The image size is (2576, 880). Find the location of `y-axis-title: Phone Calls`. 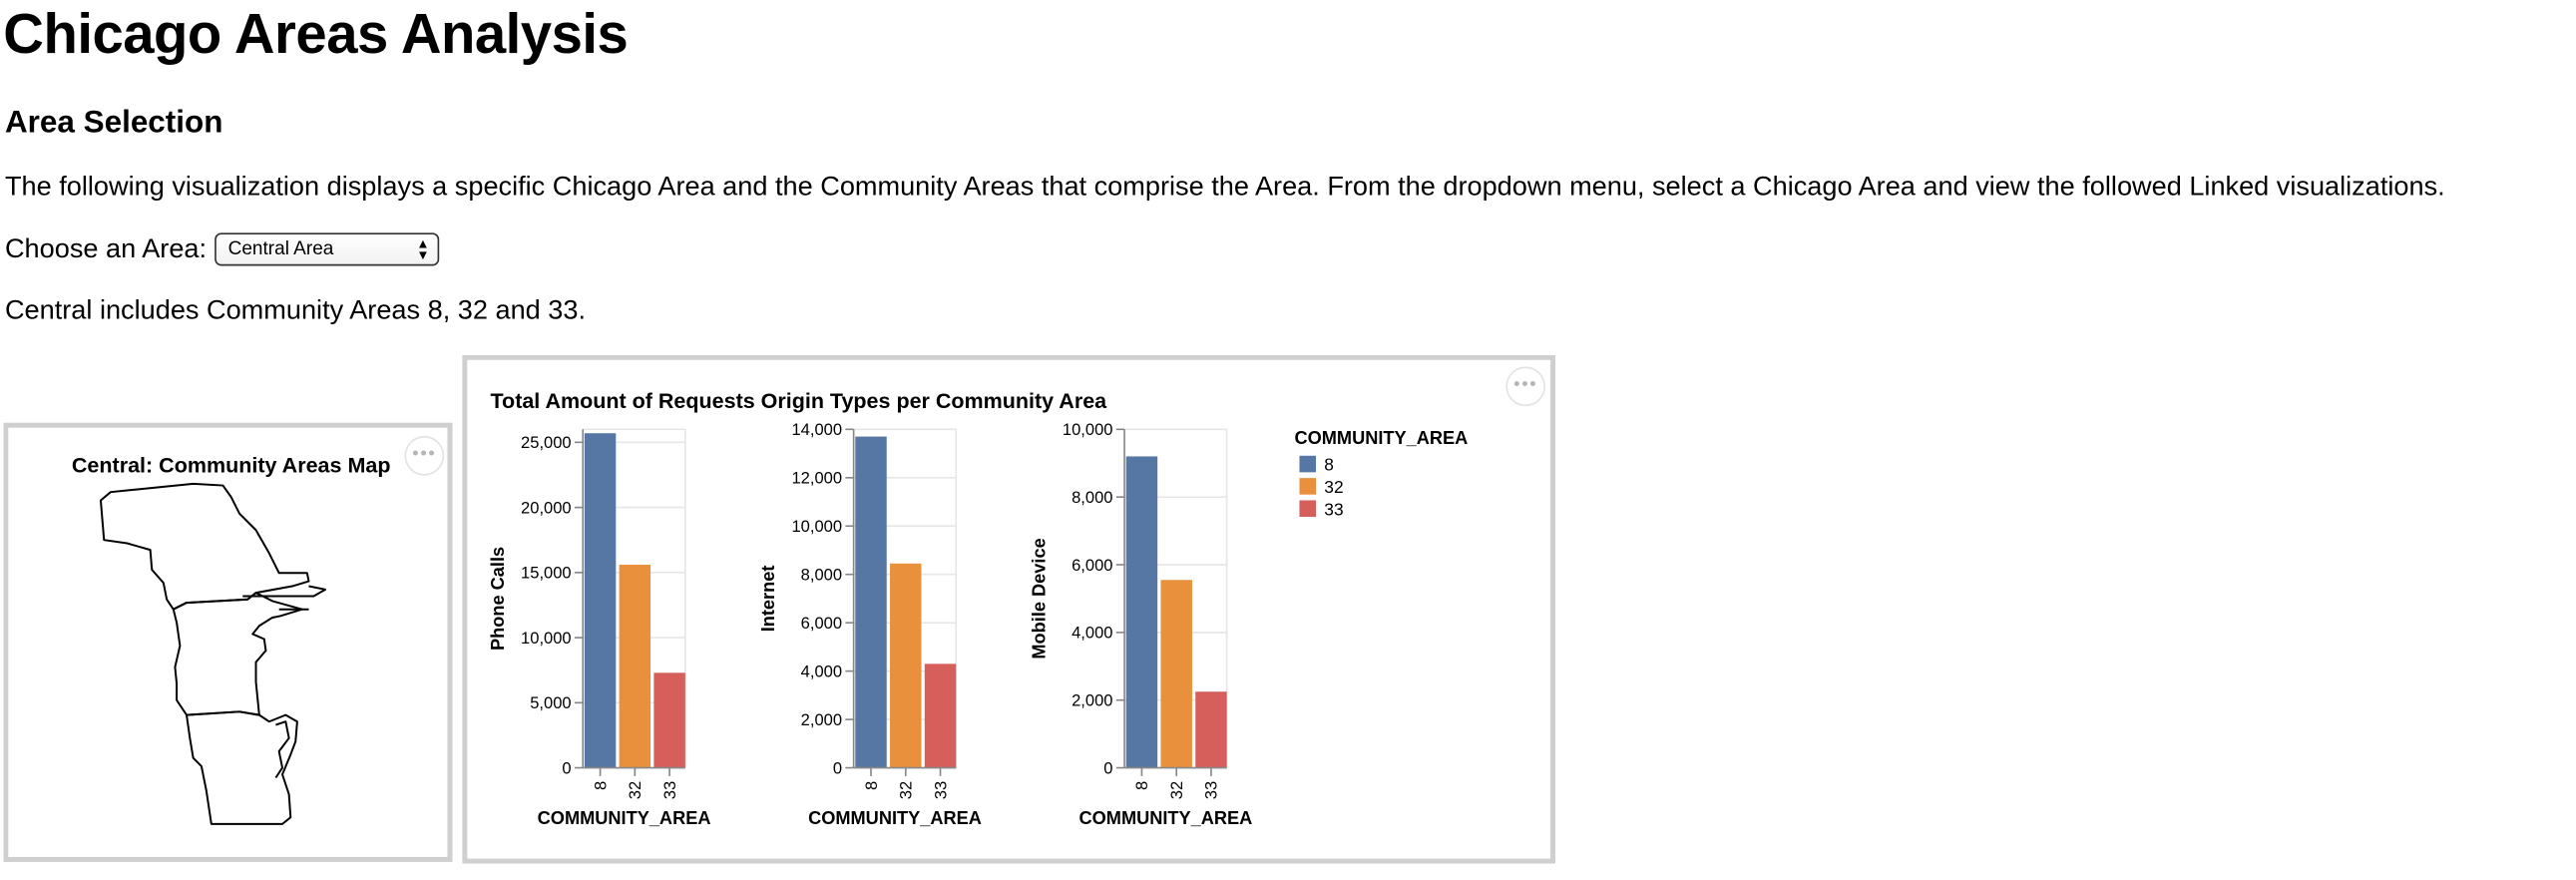

y-axis-title: Phone Calls is located at coordinates (498, 599).